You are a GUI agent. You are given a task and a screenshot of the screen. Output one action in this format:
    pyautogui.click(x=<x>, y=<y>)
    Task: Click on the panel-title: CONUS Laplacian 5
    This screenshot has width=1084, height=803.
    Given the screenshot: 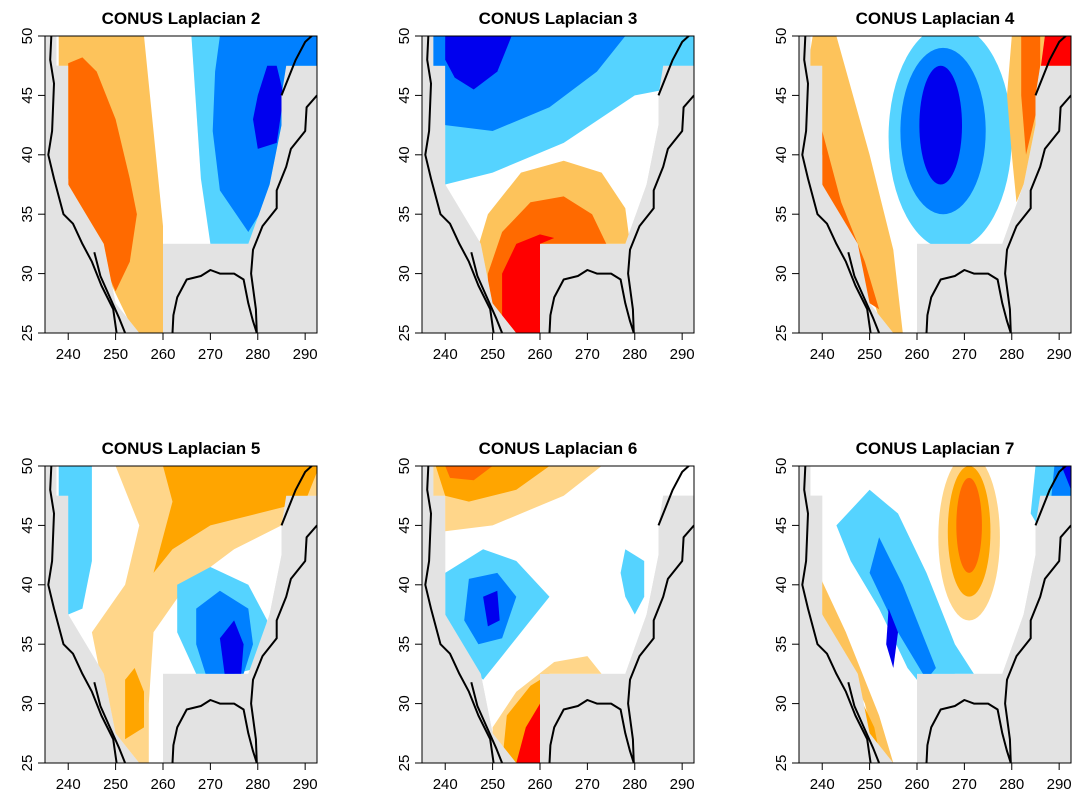 What is the action you would take?
    pyautogui.click(x=181, y=448)
    